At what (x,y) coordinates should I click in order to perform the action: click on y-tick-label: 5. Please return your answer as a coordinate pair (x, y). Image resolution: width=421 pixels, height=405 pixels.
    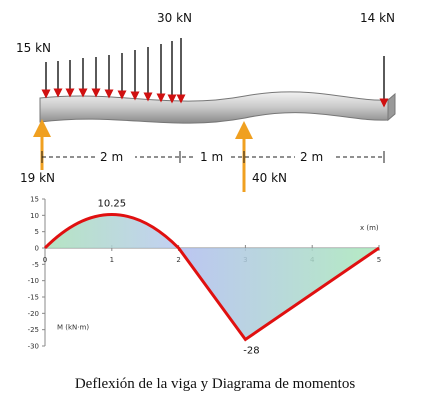
    Looking at the image, I should click on (37, 232).